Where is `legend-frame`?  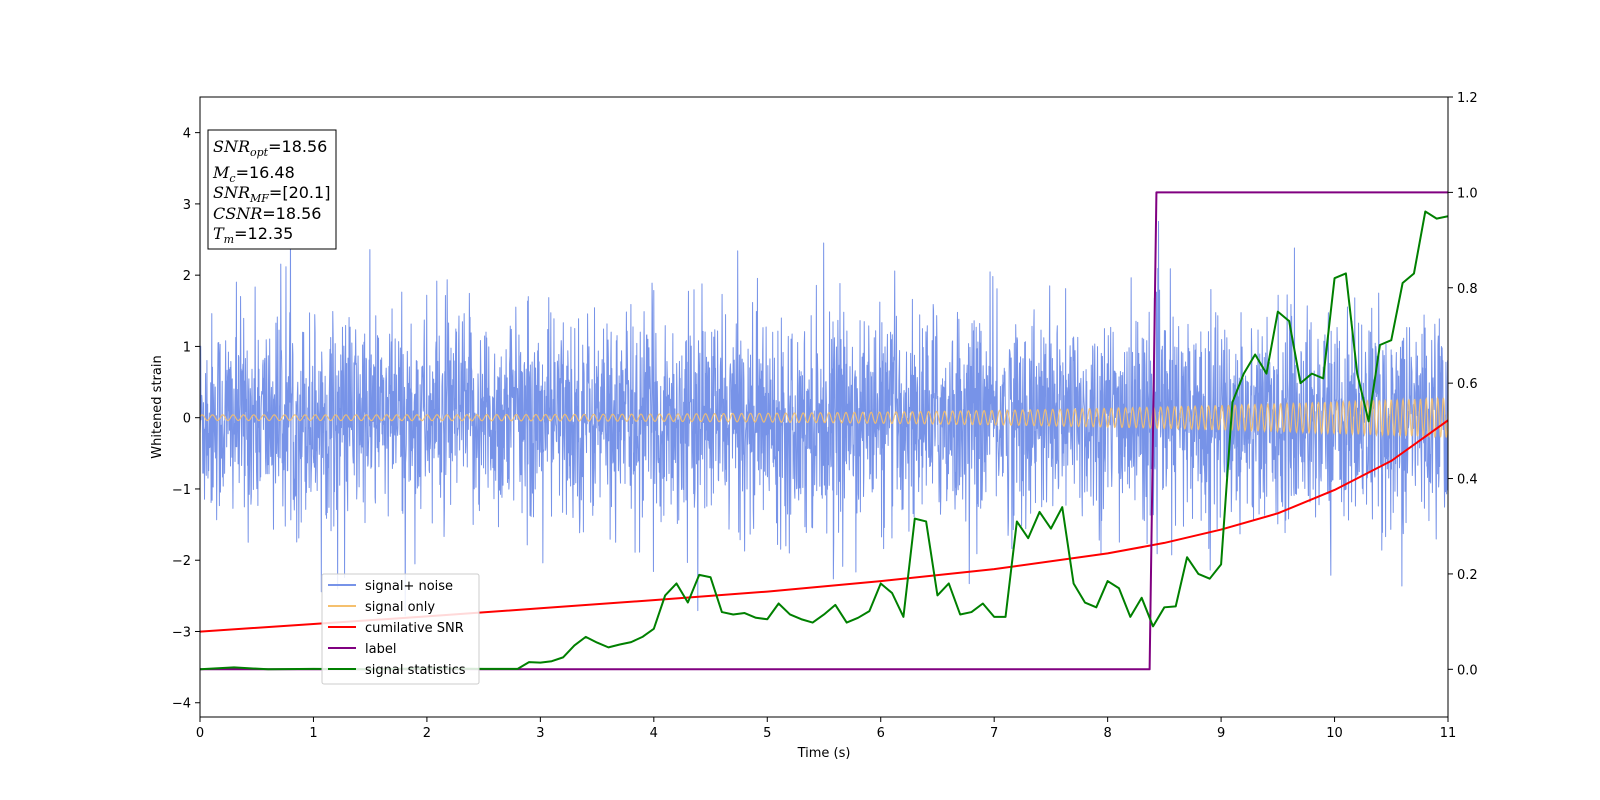 legend-frame is located at coordinates (400, 629).